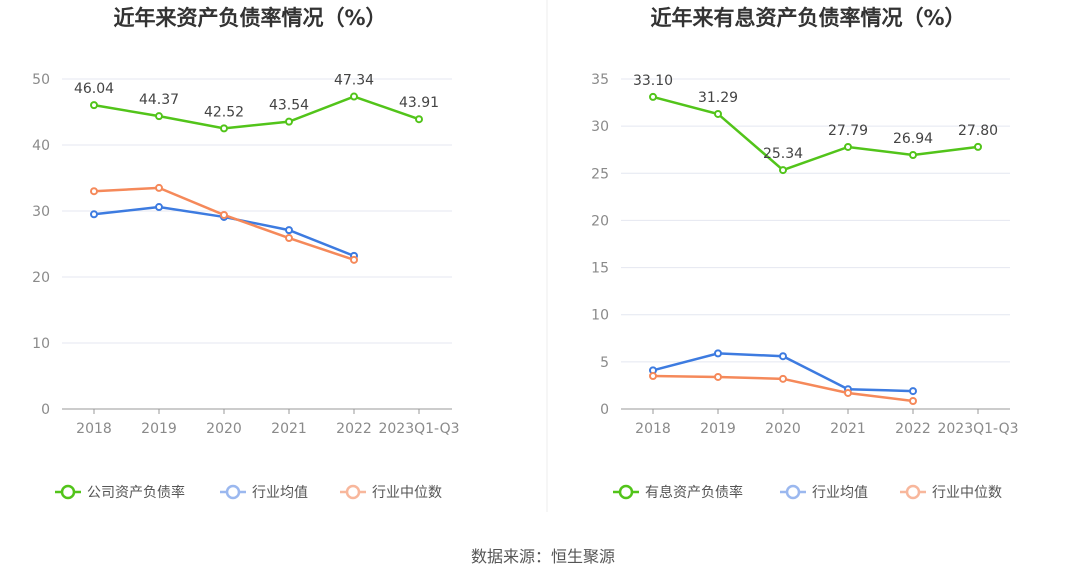 The image size is (1086, 582). Describe the element at coordinates (600, 269) in the screenshot. I see `y-tick-label: 15` at that location.